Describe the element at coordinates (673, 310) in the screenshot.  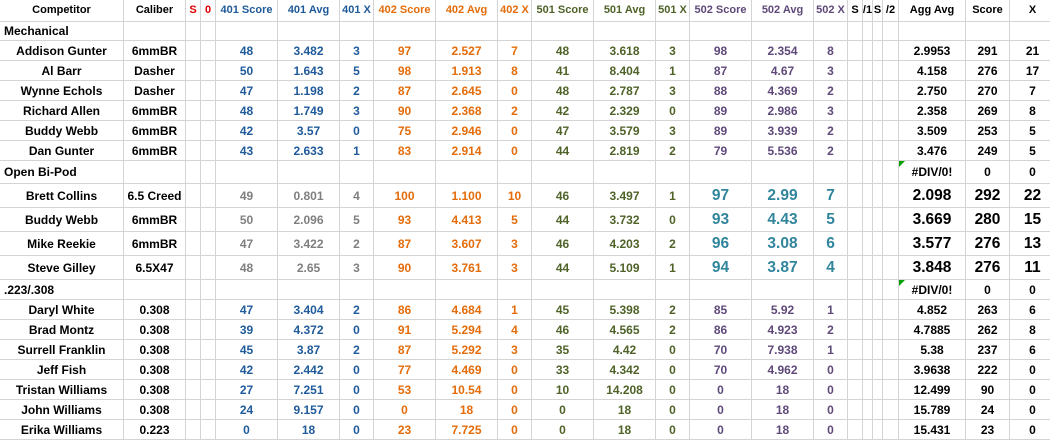
I see `table-row-13-col-12: 2` at that location.